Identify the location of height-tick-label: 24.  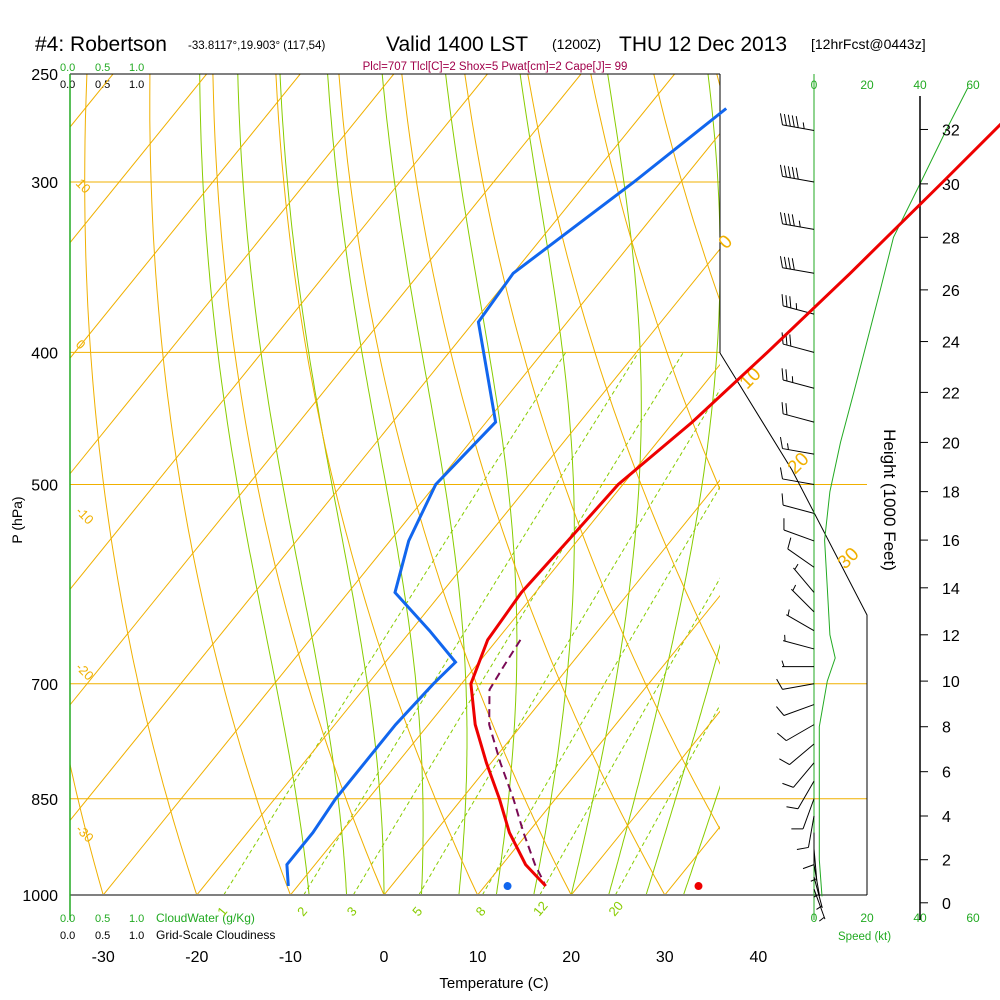
(951, 343).